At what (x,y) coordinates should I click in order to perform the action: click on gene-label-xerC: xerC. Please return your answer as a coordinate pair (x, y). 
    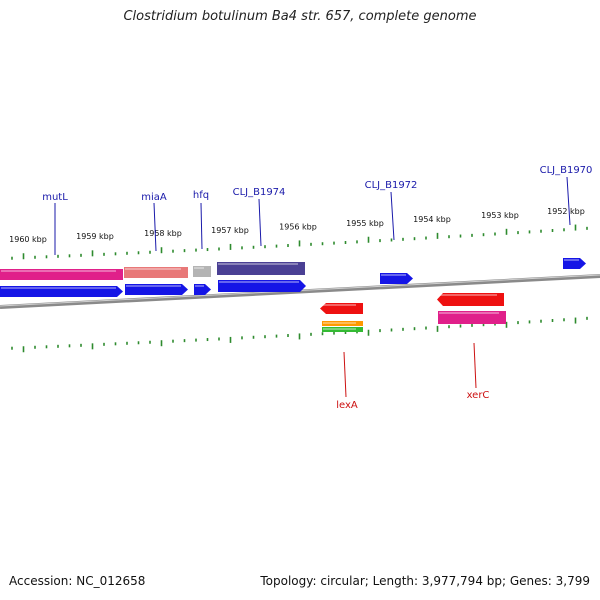
    Looking at the image, I should click on (478, 395).